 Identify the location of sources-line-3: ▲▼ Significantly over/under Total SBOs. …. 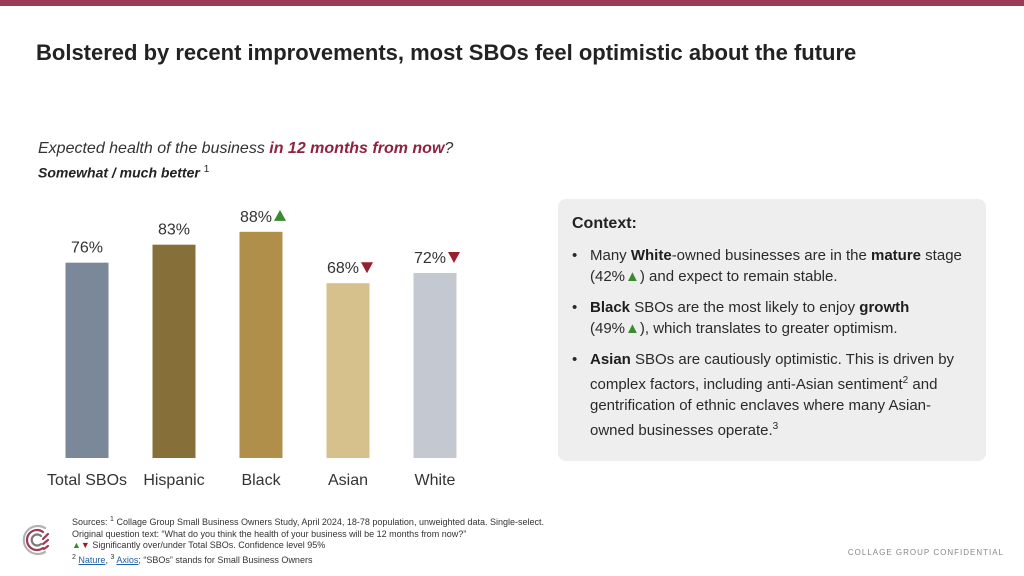
(308, 546).